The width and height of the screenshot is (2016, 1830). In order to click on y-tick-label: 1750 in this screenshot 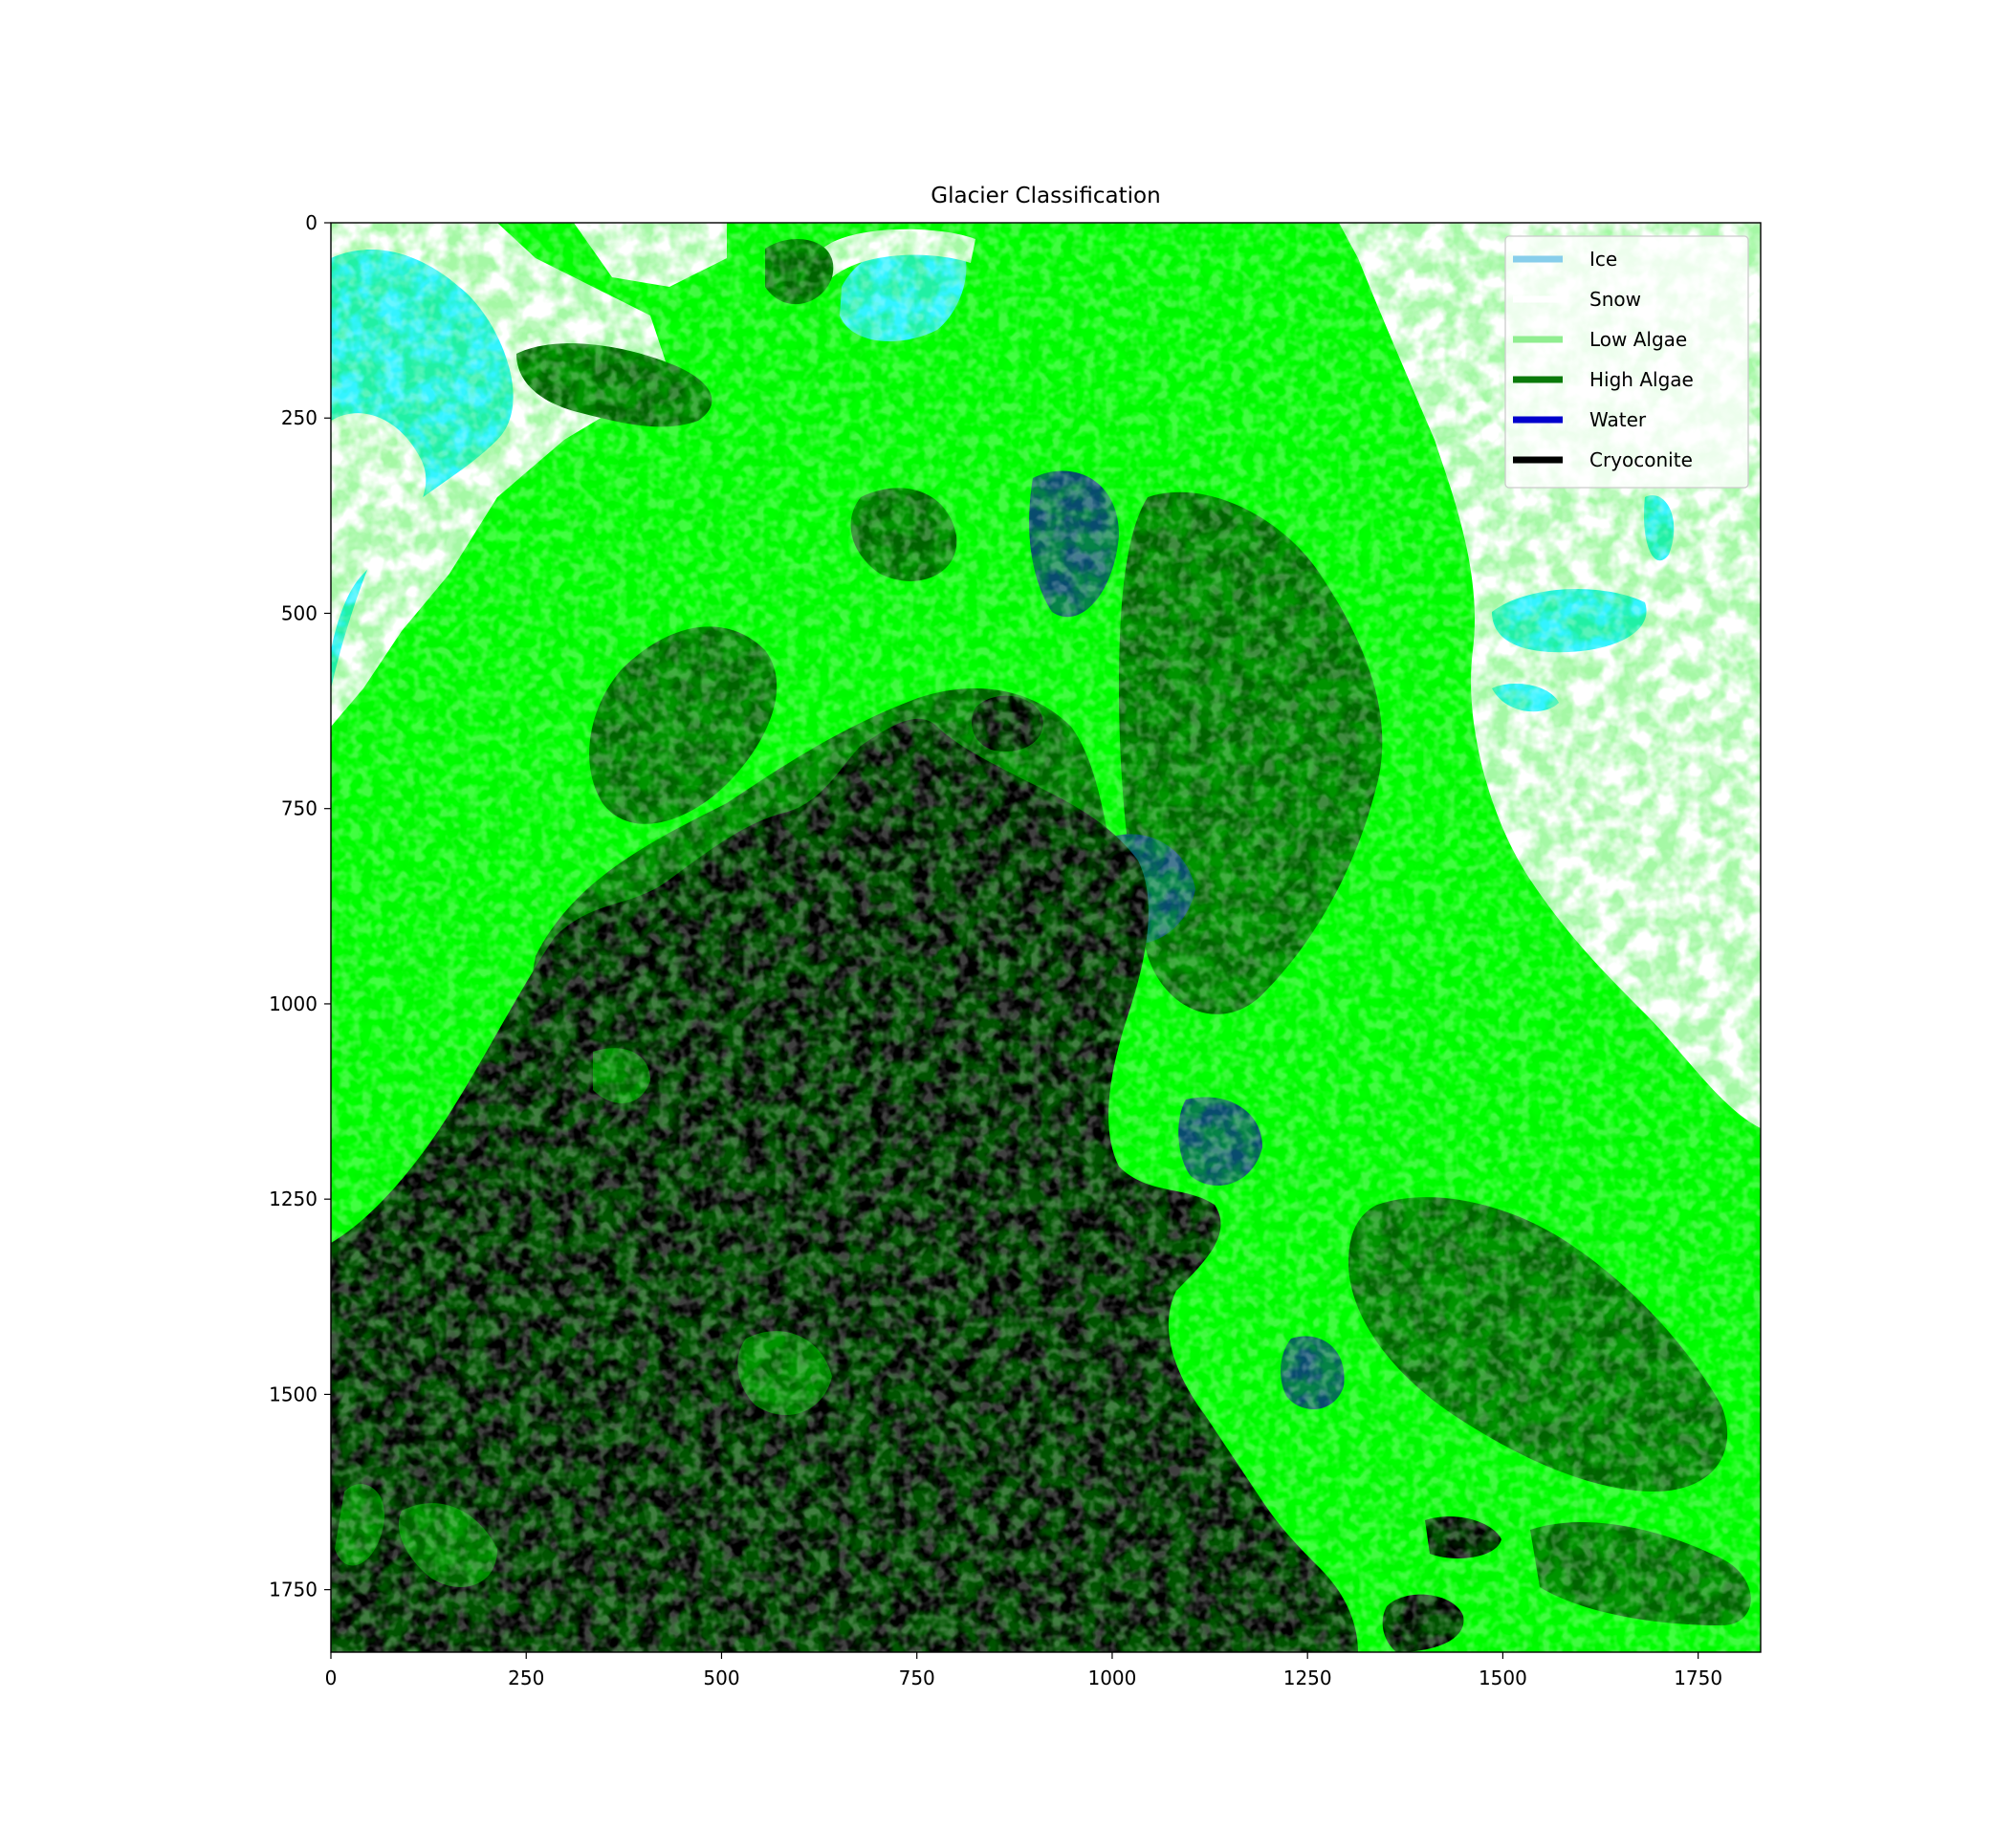, I will do `click(293, 1590)`.